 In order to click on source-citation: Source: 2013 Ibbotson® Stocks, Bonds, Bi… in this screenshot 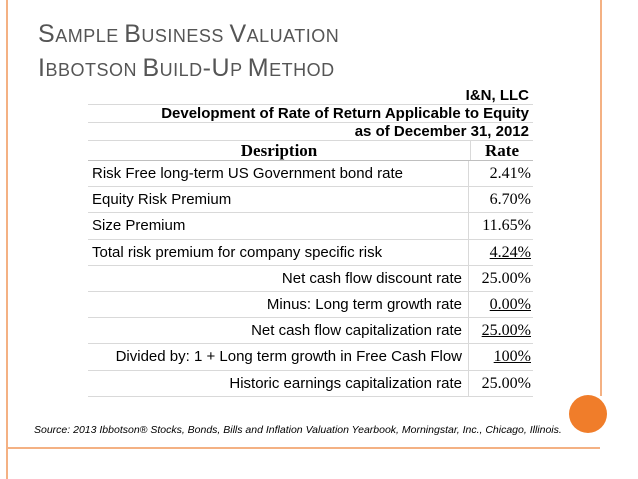, I will do `click(298, 430)`.